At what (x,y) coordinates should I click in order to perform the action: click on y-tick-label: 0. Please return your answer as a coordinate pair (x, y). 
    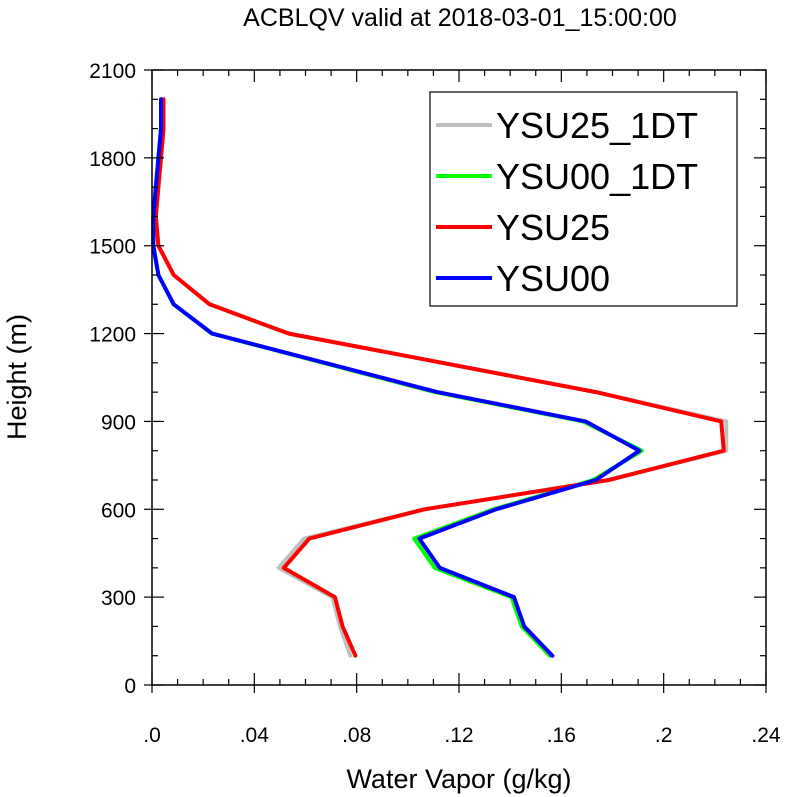
    Looking at the image, I should click on (130, 686).